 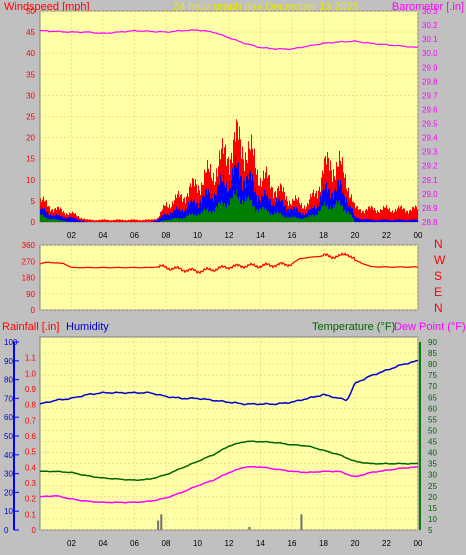 I want to click on temperature-axis: 5 10 15 20 25 30 35 40 45 50 55 60 65 70 75 80 85 90, so click(x=428, y=436).